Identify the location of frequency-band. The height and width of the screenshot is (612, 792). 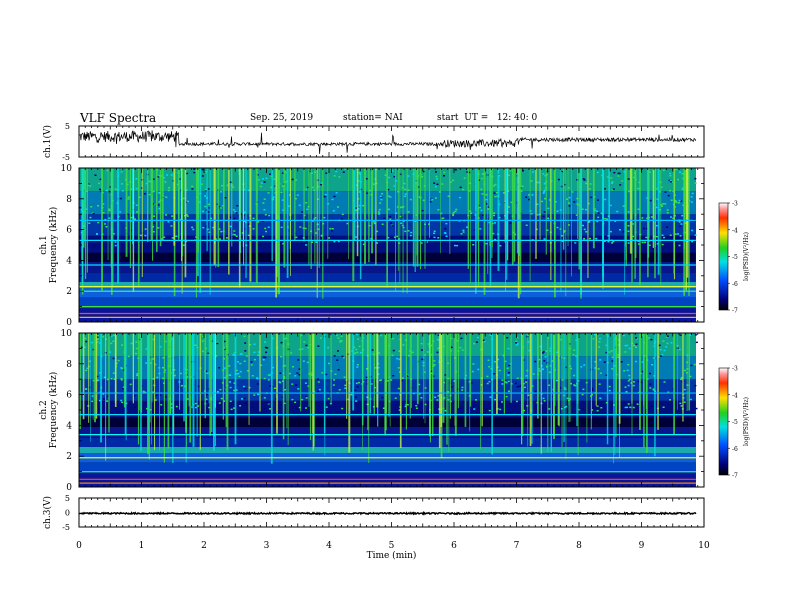
(387, 422).